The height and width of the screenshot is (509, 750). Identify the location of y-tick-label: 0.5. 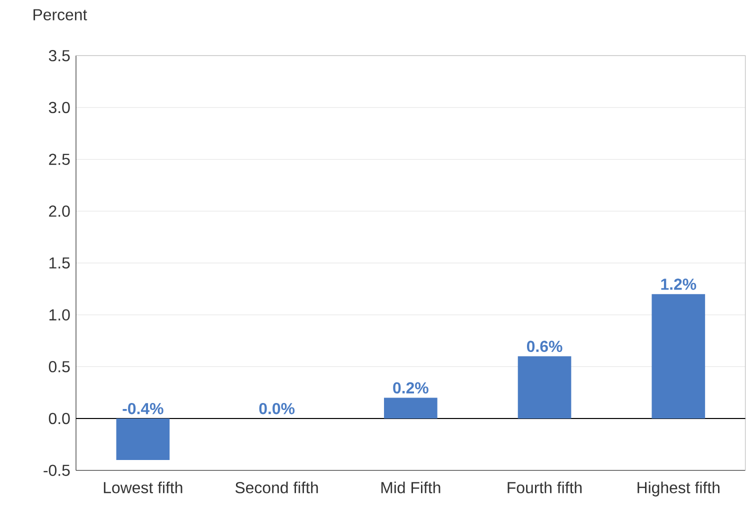
(59, 366).